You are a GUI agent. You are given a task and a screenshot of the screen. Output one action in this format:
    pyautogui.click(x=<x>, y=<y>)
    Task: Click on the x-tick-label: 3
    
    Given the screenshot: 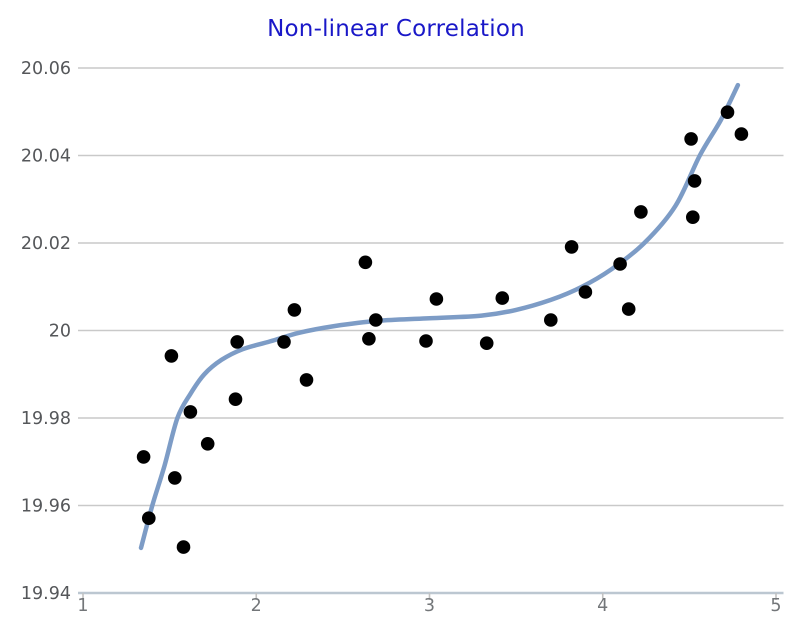 What is the action you would take?
    pyautogui.click(x=429, y=606)
    